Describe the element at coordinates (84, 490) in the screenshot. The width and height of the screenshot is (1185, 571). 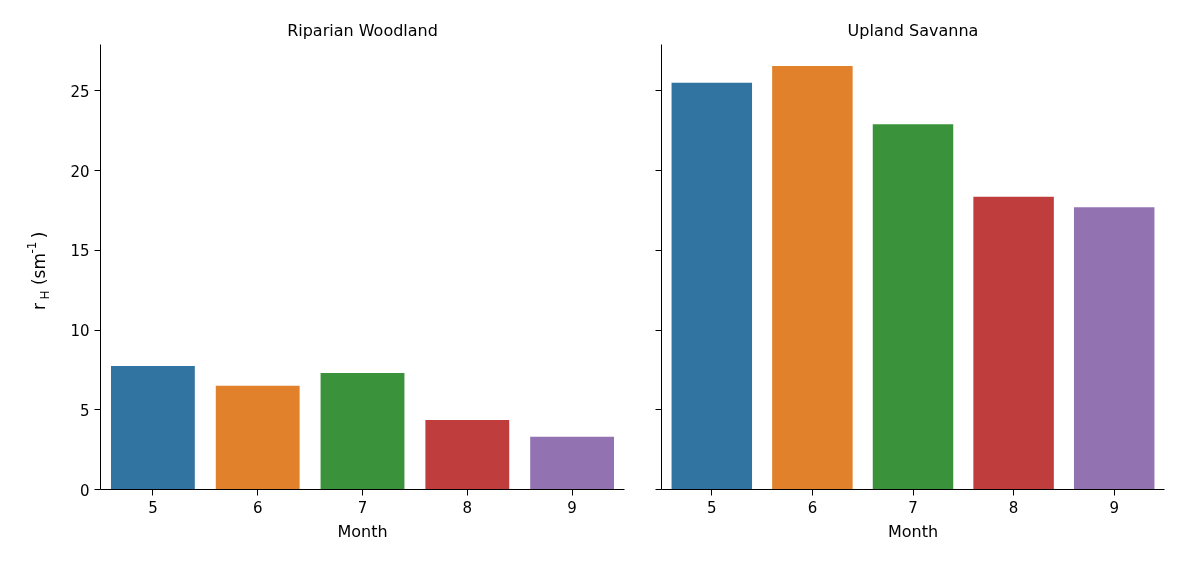
I see `y-tick-label: 0` at that location.